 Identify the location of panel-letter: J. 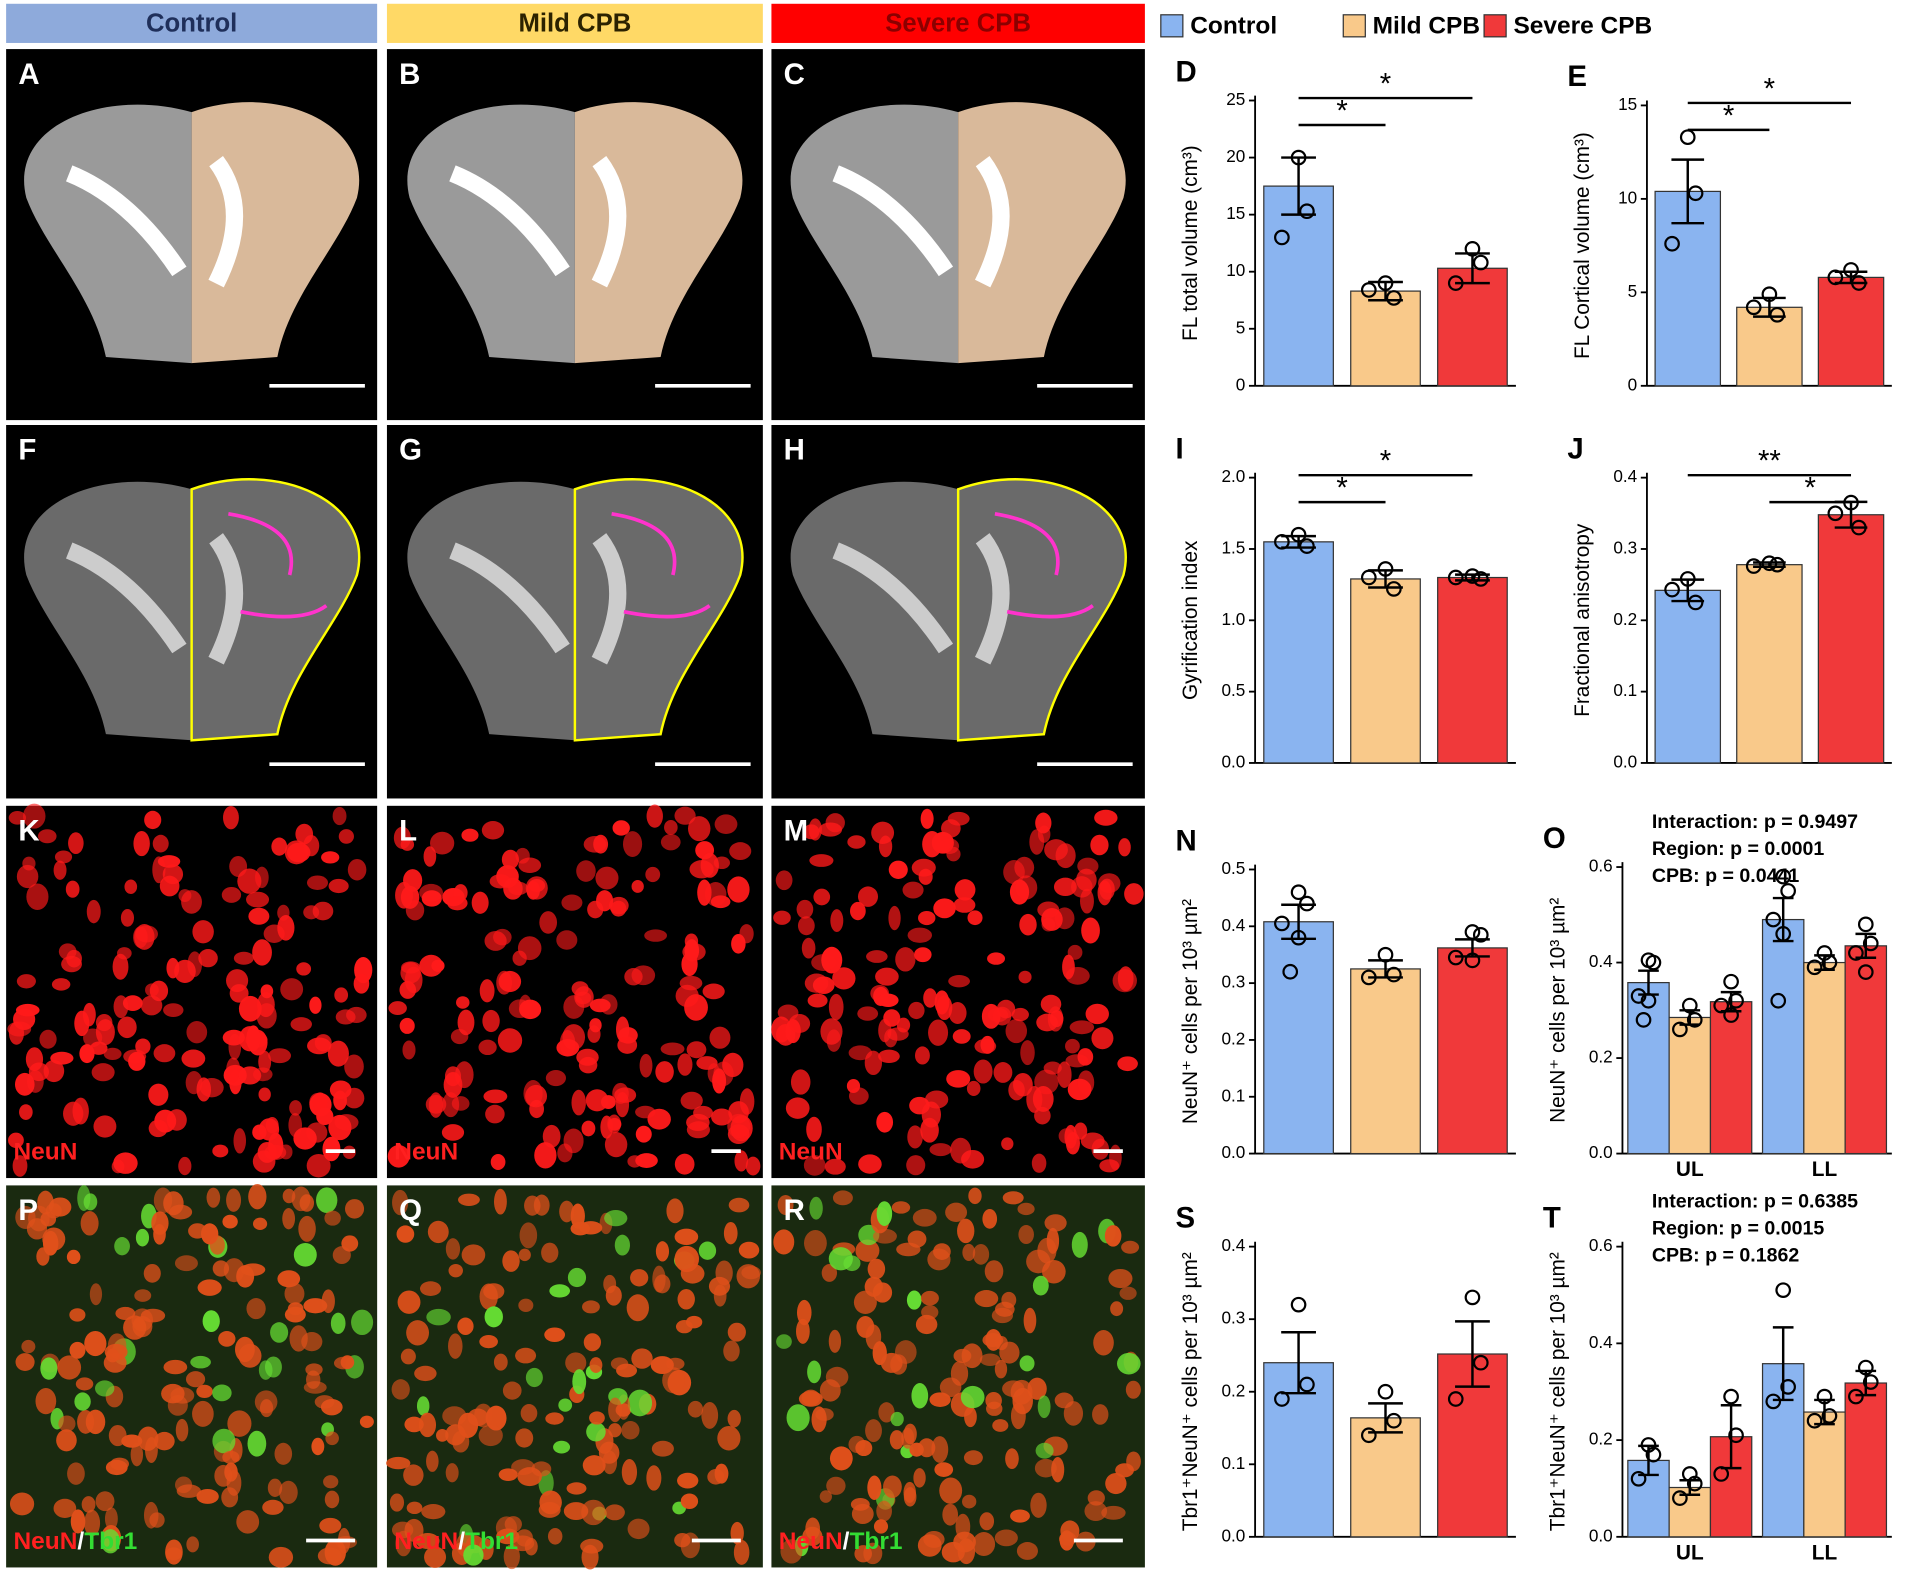
(1575, 448).